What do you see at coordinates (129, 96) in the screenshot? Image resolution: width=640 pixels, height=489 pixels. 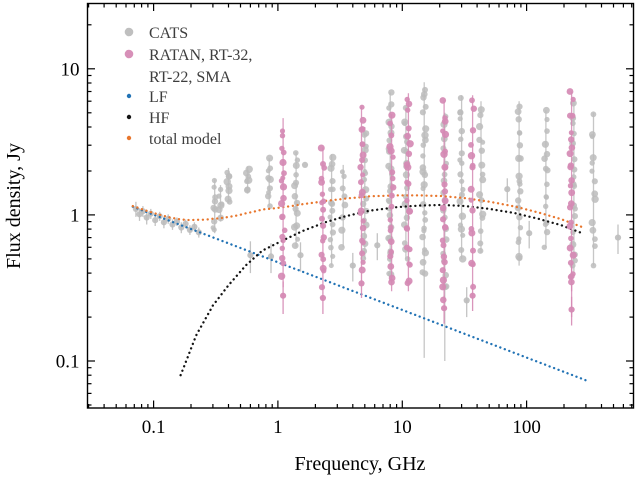 I see `legend-lf-marker-icon` at bounding box center [129, 96].